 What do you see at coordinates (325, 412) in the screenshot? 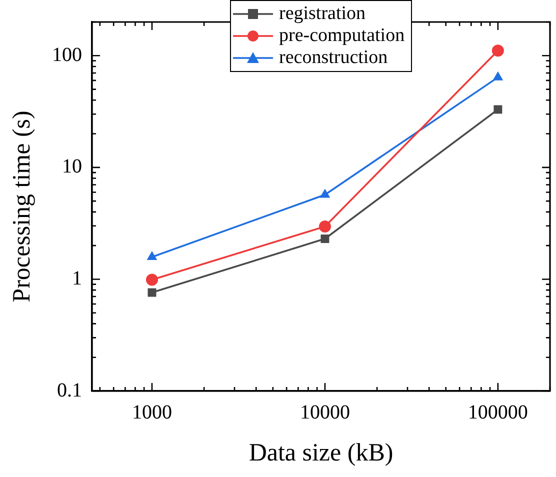
I see `x-tick-label: 10000` at bounding box center [325, 412].